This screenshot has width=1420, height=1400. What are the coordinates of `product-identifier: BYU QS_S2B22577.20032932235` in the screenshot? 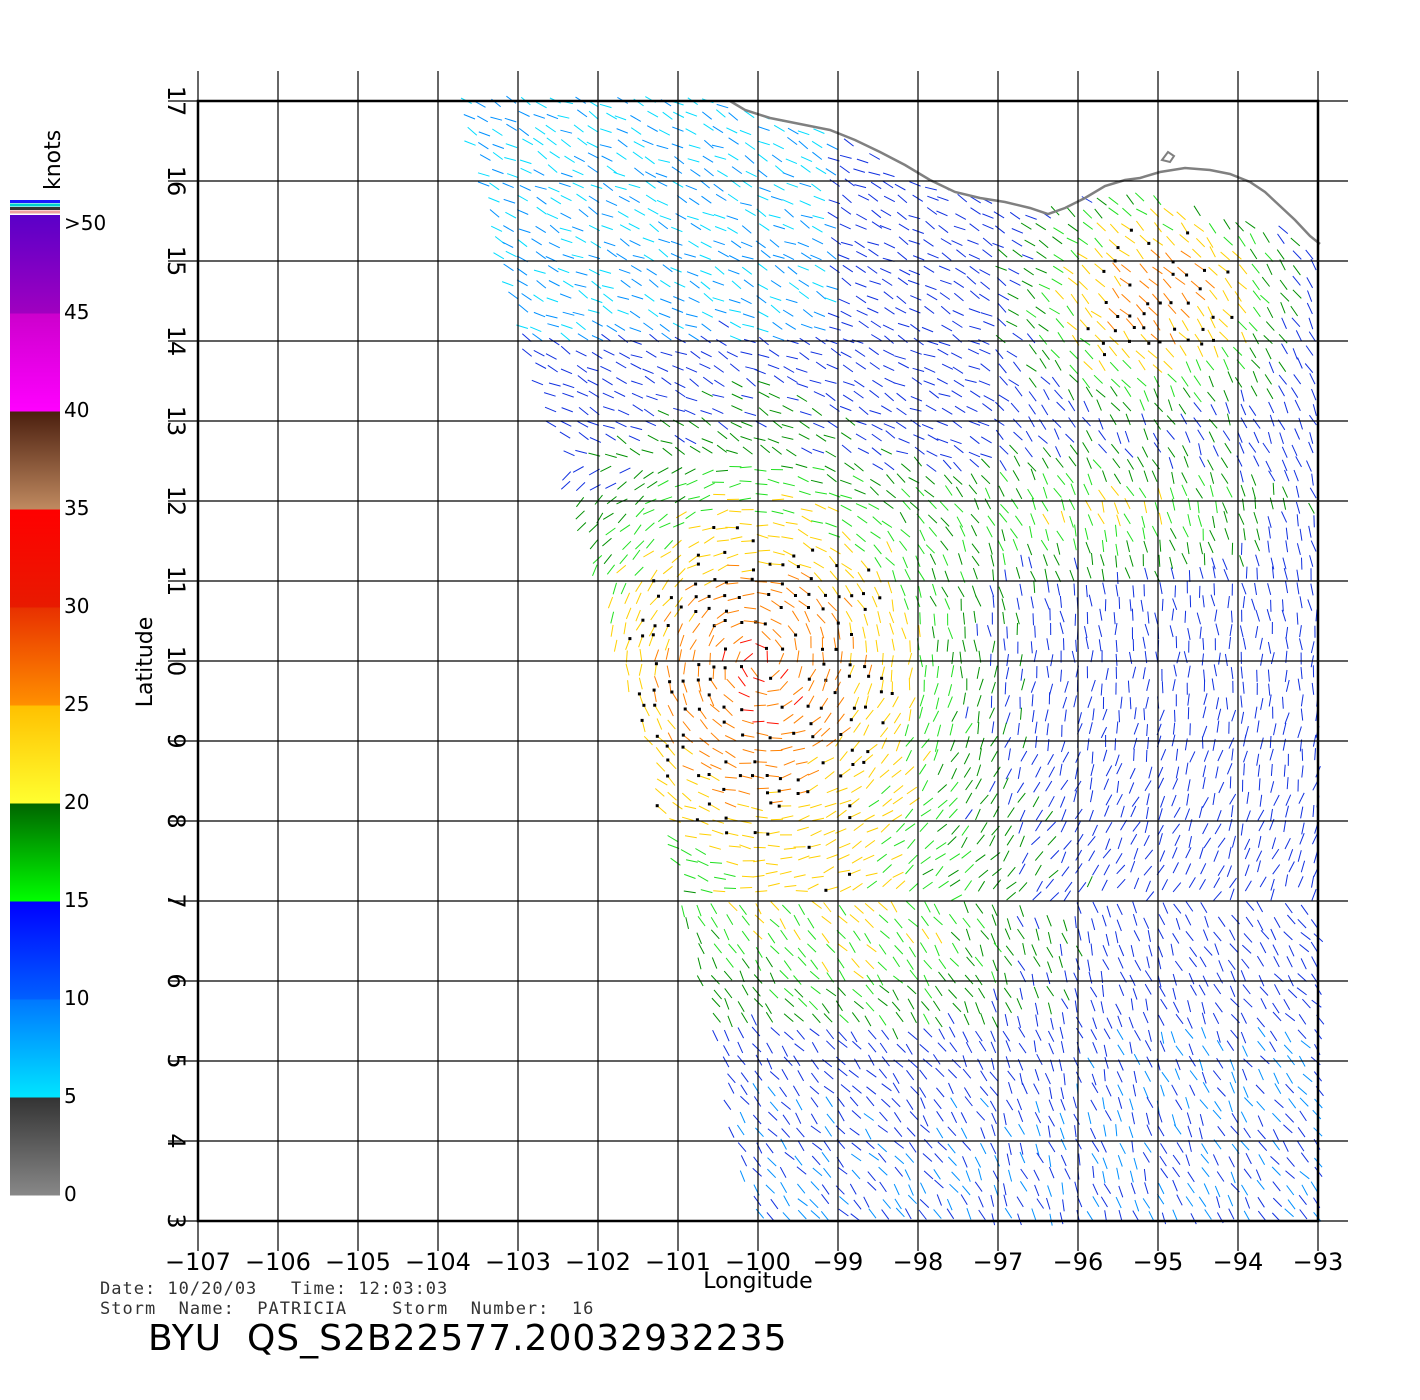 It's located at (468, 1338).